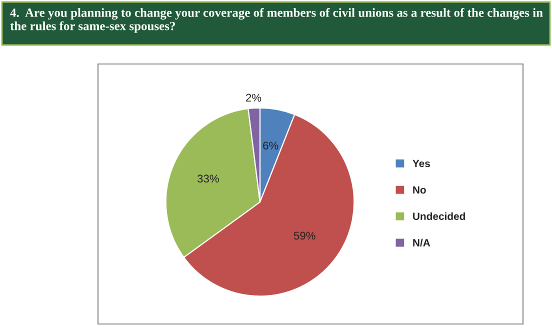 This screenshot has height=329, width=552. I want to click on data-label: 2%, so click(254, 98).